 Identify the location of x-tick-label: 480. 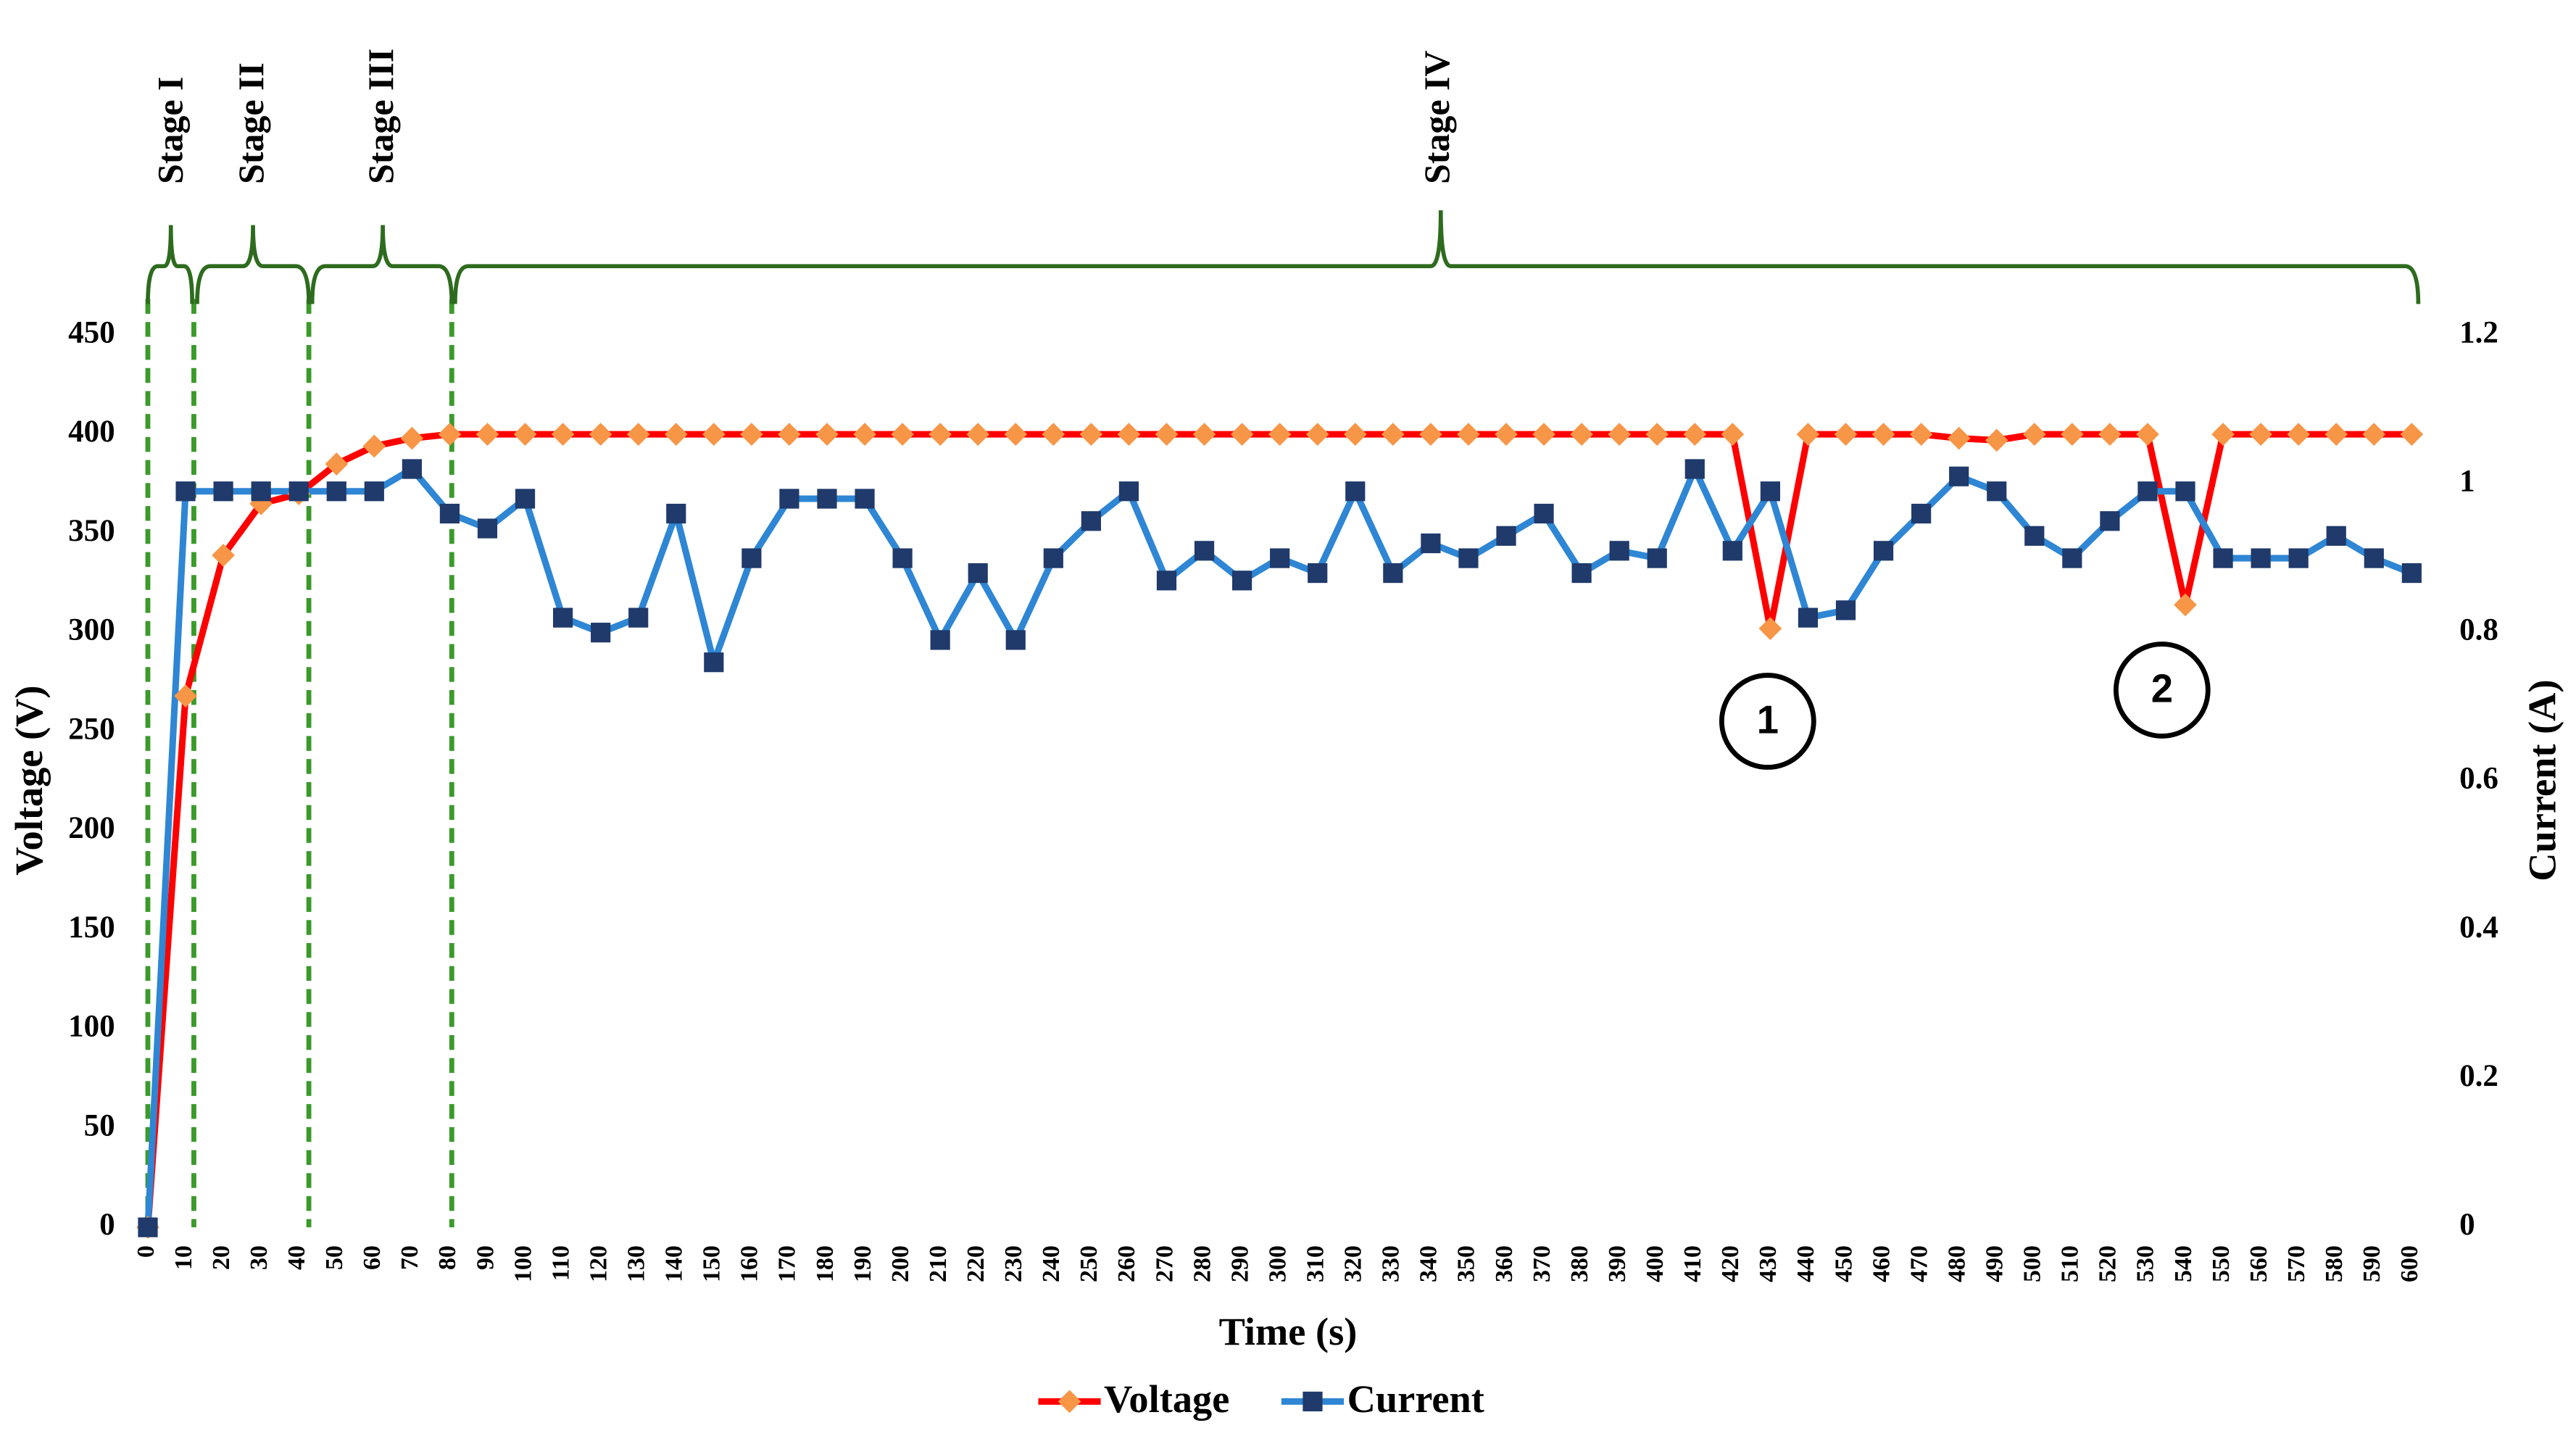
(1956, 1263).